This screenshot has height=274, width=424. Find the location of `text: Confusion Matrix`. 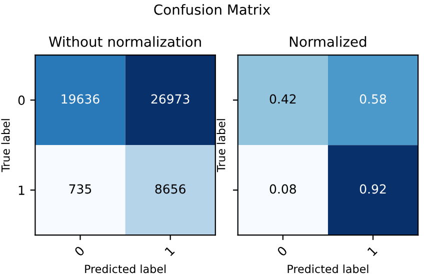

text: Confusion Matrix is located at coordinates (212, 9).